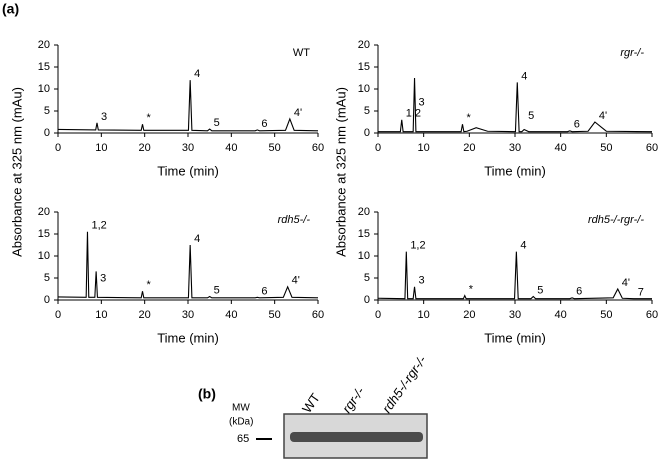 This screenshot has height=465, width=666. Describe the element at coordinates (641, 293) in the screenshot. I see `peak-label: 7` at that location.